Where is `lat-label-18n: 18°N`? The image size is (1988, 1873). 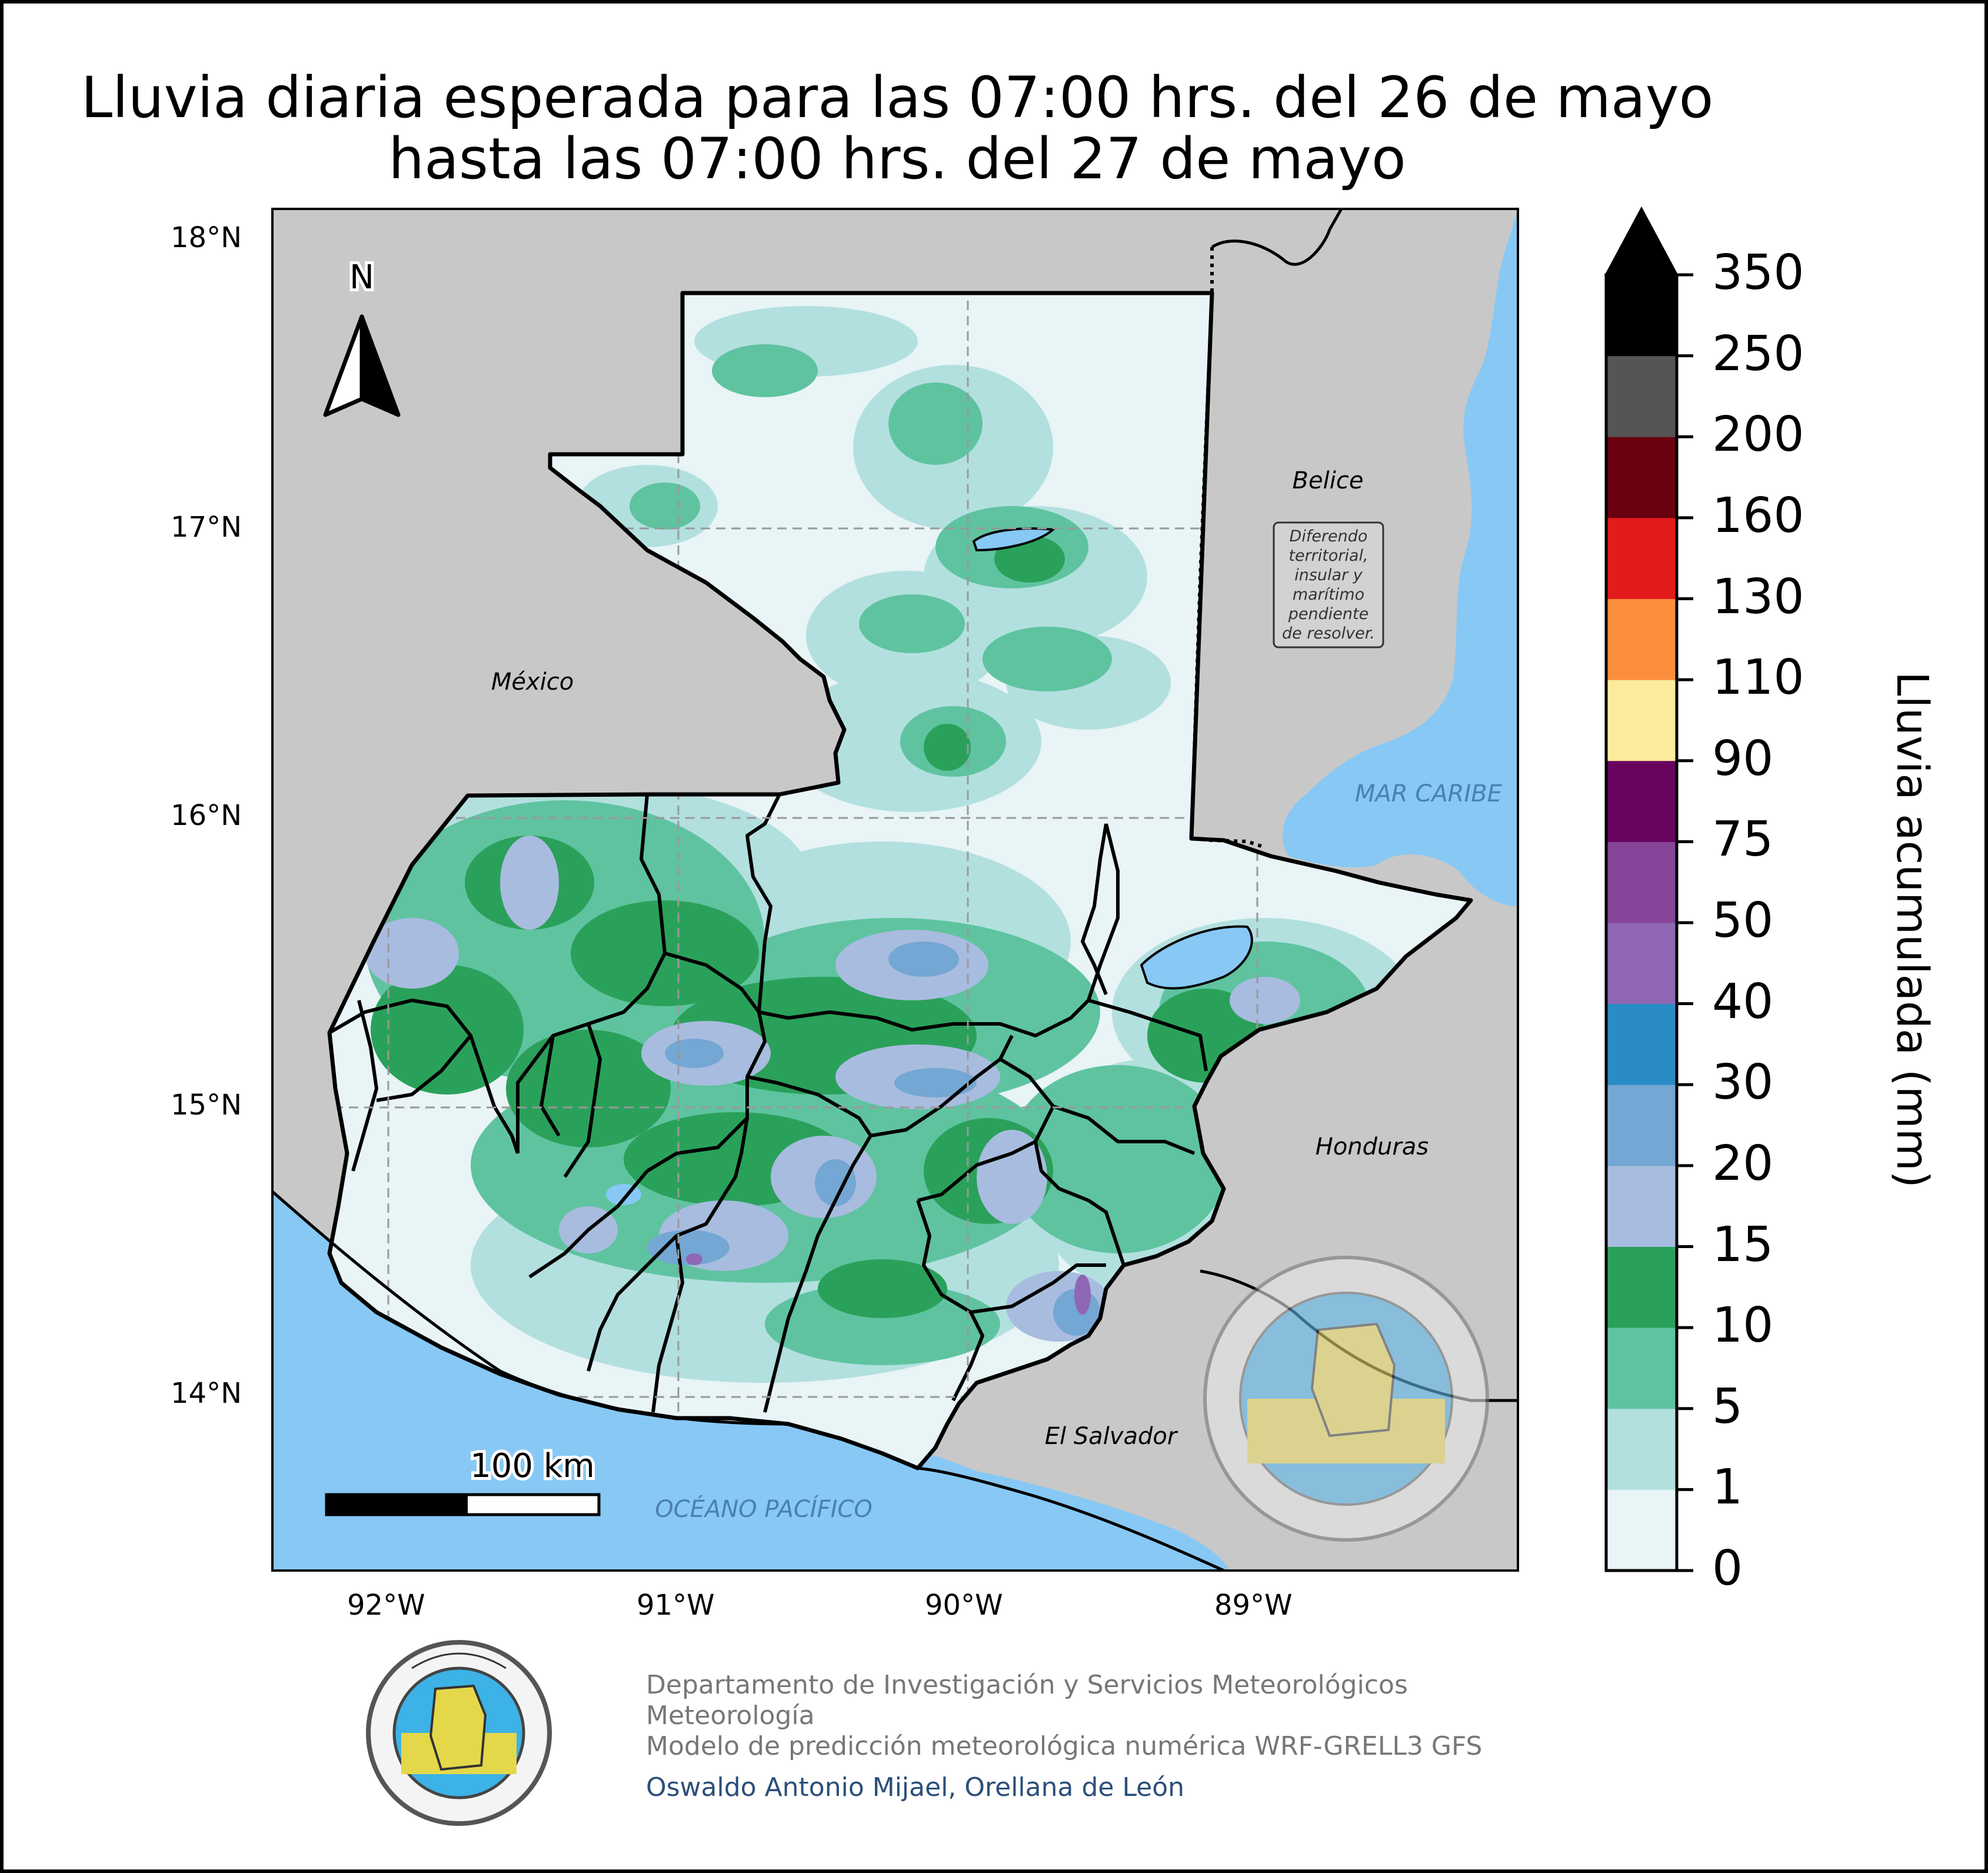
lat-label-18n: 18°N is located at coordinates (207, 237).